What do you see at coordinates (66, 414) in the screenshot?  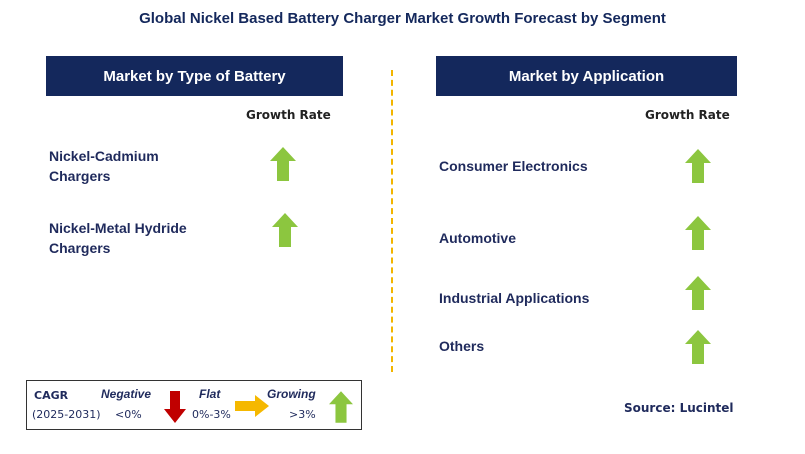 I see `legend-period-label: (2025-2031)` at bounding box center [66, 414].